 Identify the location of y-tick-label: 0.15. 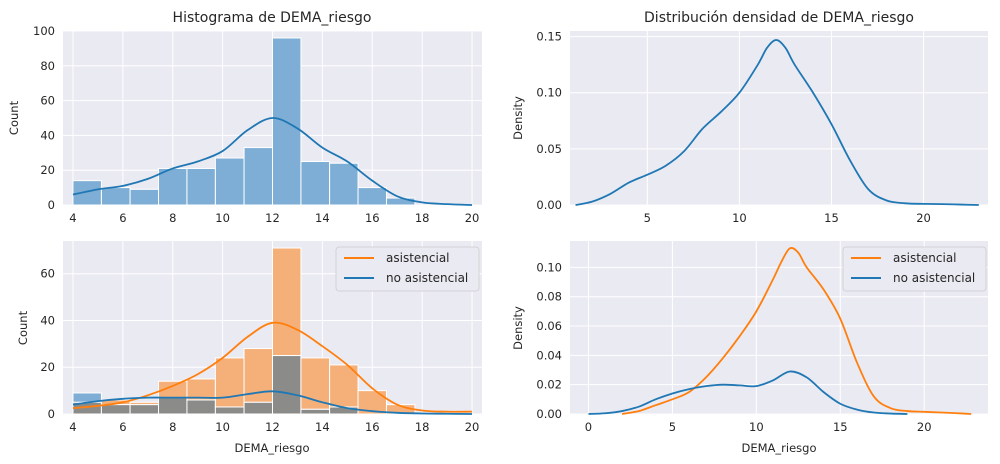
(549, 37).